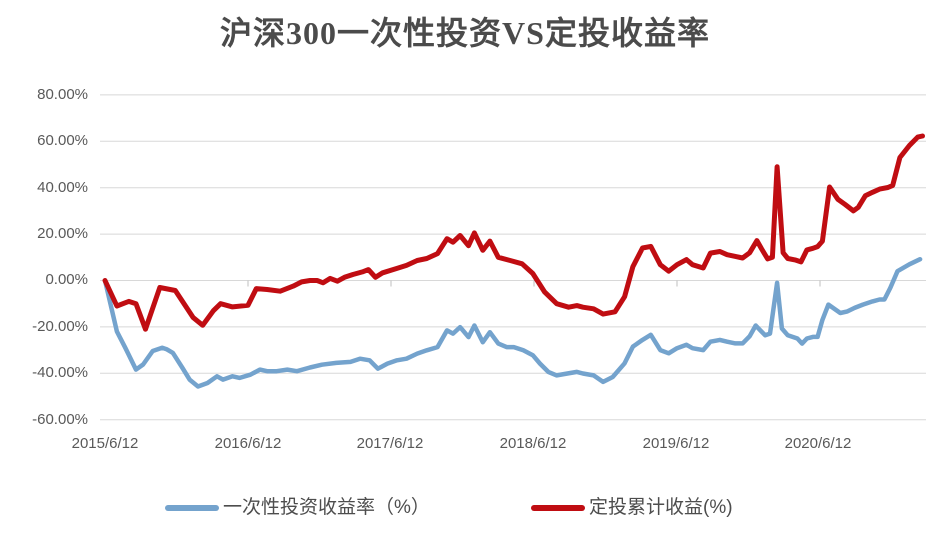 Image resolution: width=930 pixels, height=537 pixels. I want to click on legend-label-dca: 定投累计收益(%), so click(661, 507).